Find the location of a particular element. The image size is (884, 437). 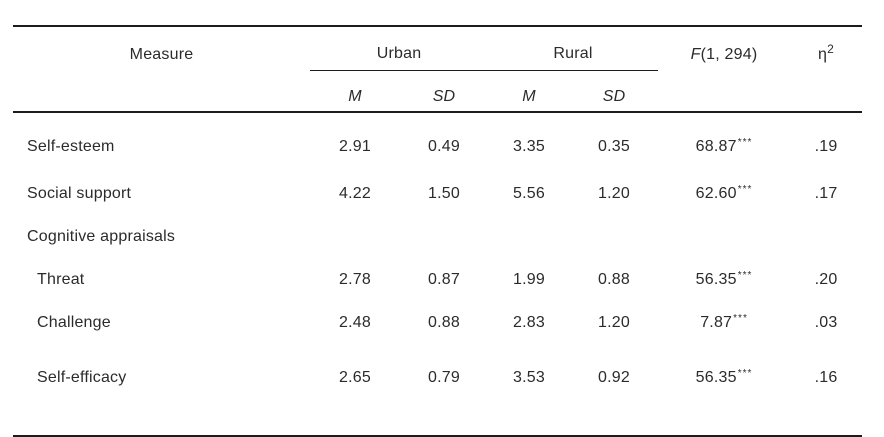

f-value: 62.60 is located at coordinates (716, 193).